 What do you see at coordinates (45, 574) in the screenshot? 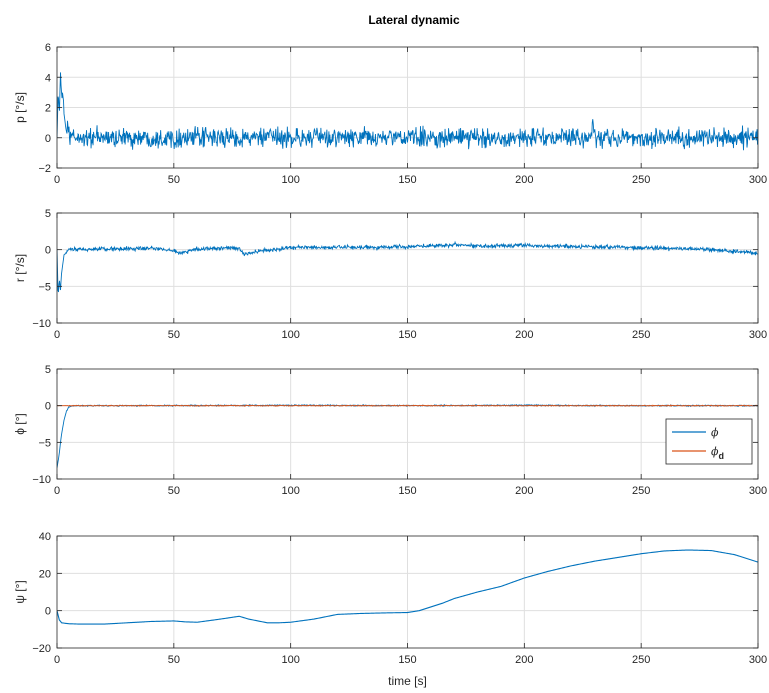
I see `y-tick-label: 20` at bounding box center [45, 574].